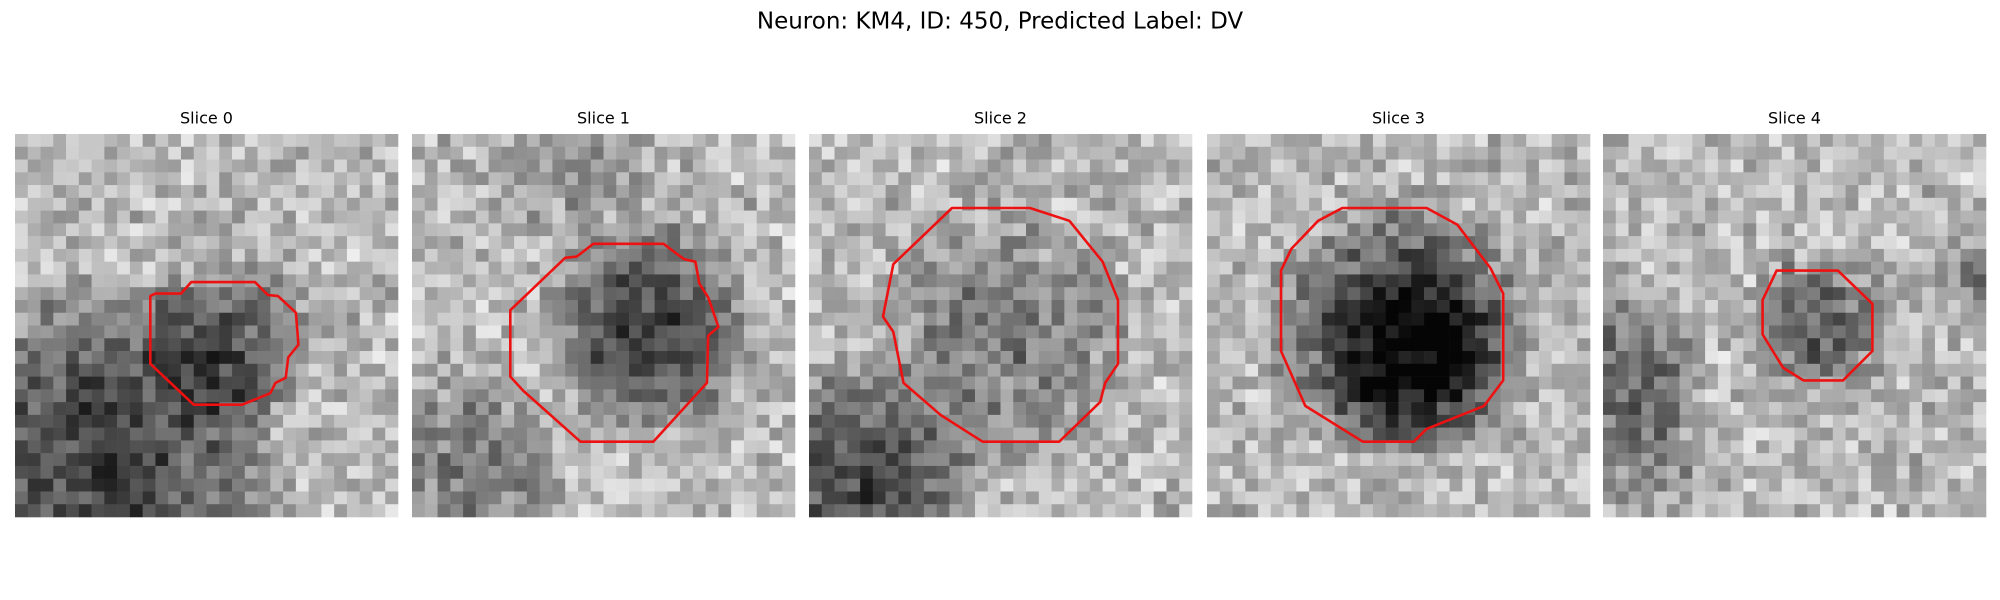 The image size is (2000, 600). I want to click on panel: Slice 0, so click(207, 313).